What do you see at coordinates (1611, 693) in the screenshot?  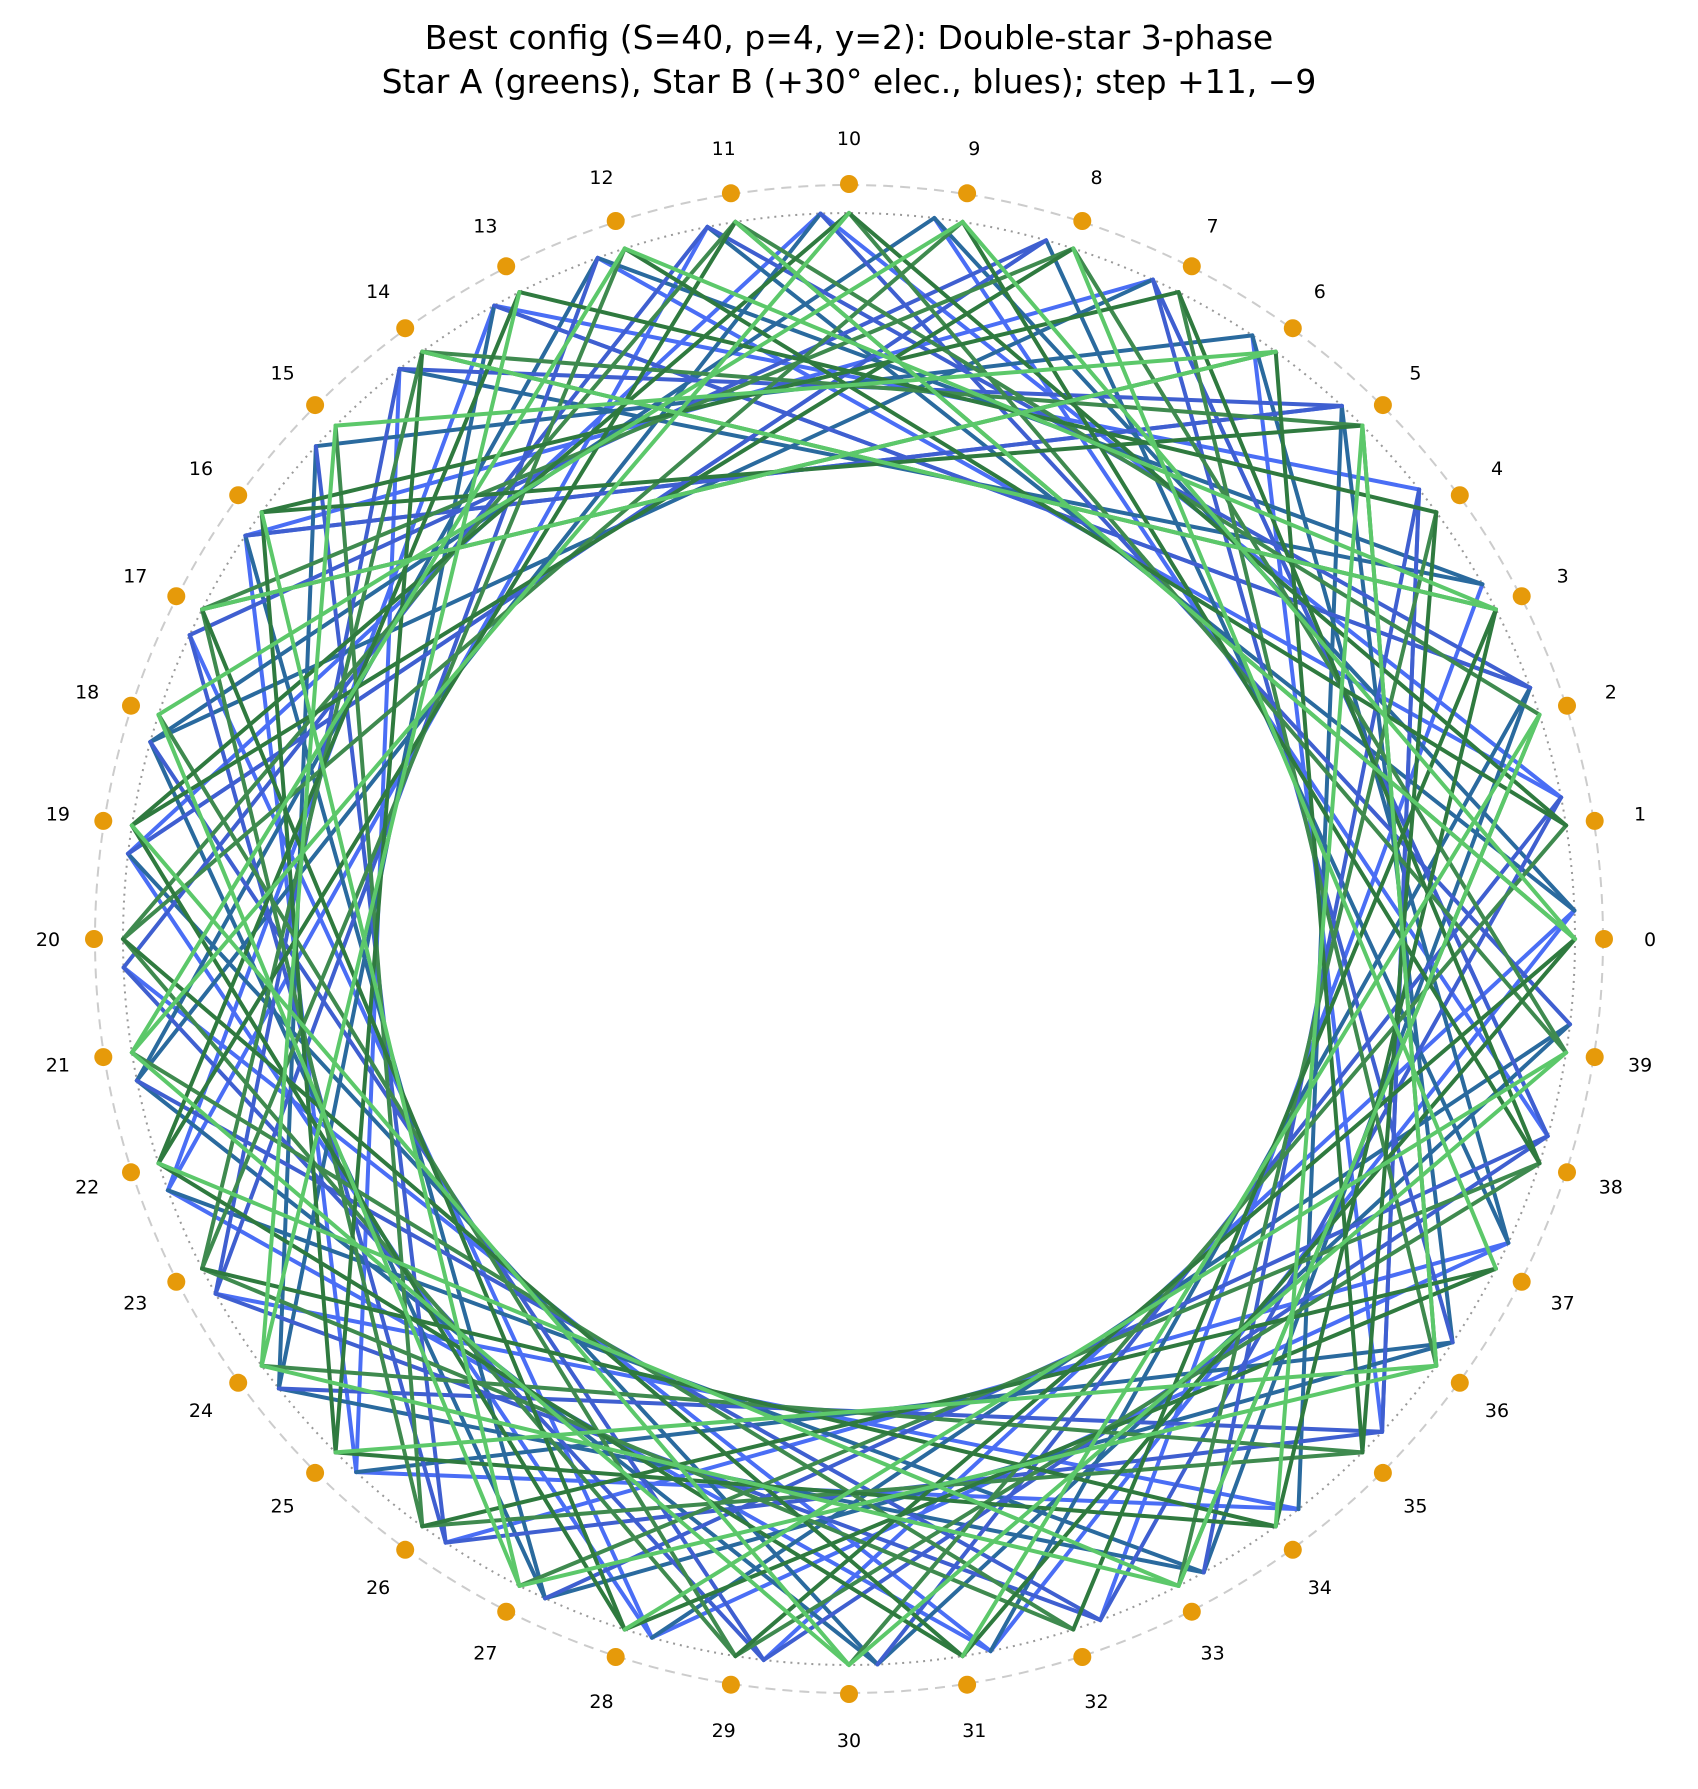 I see `slot-label-2: 2` at bounding box center [1611, 693].